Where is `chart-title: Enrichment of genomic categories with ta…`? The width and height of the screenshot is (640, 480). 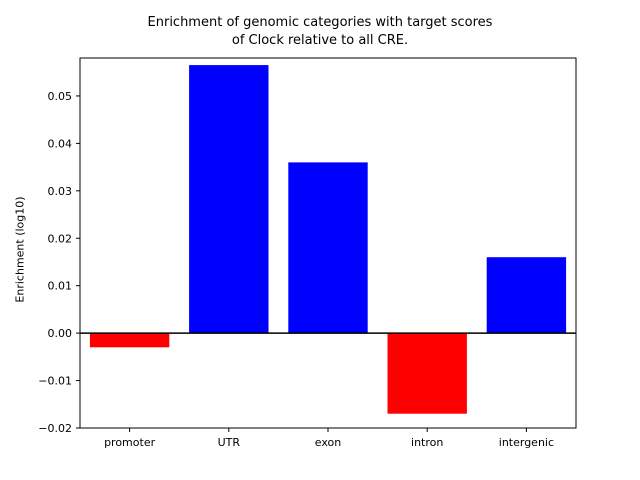 chart-title: Enrichment of genomic categories with ta… is located at coordinates (320, 31).